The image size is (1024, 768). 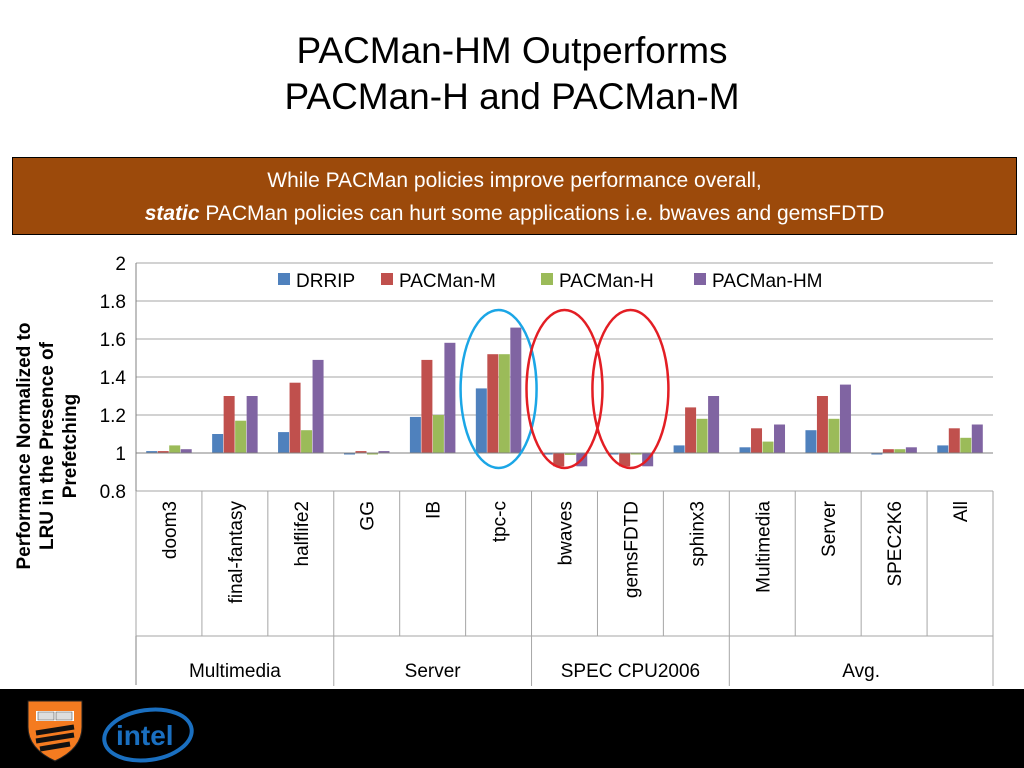 I want to click on intel-logo-text: intel, so click(x=145, y=735).